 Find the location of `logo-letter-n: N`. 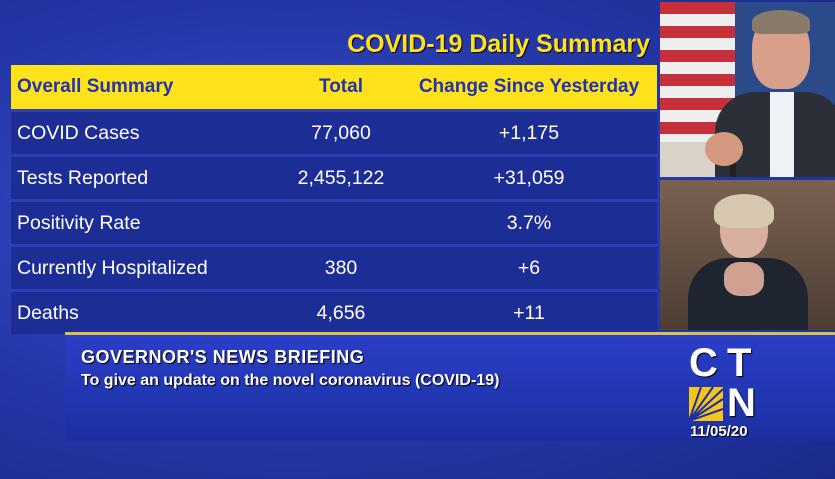

logo-letter-n: N is located at coordinates (741, 403).